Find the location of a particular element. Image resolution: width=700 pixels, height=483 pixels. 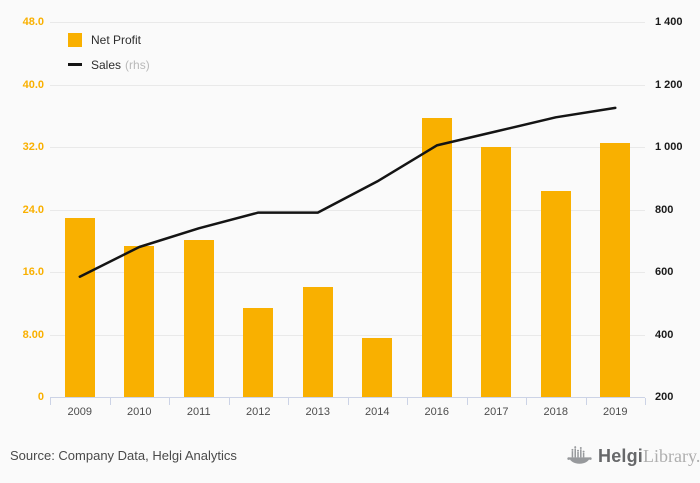

bar-2016 is located at coordinates (436, 257).